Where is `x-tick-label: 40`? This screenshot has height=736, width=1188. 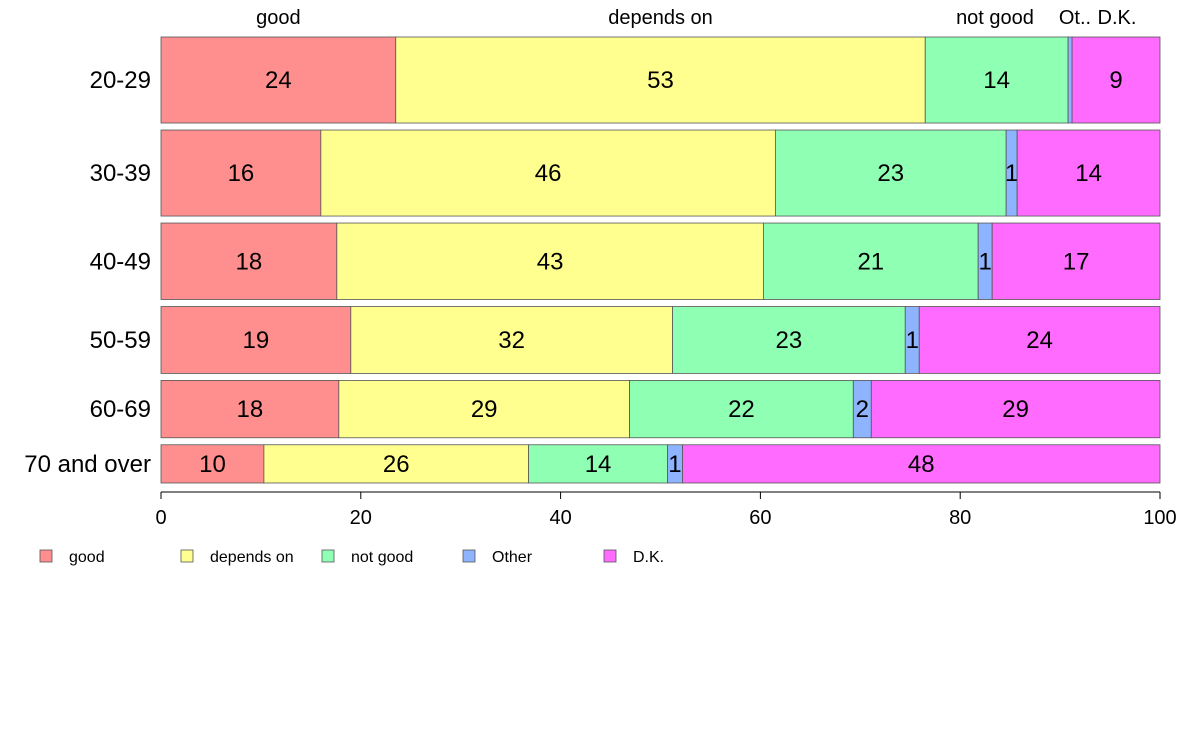
x-tick-label: 40 is located at coordinates (560, 518).